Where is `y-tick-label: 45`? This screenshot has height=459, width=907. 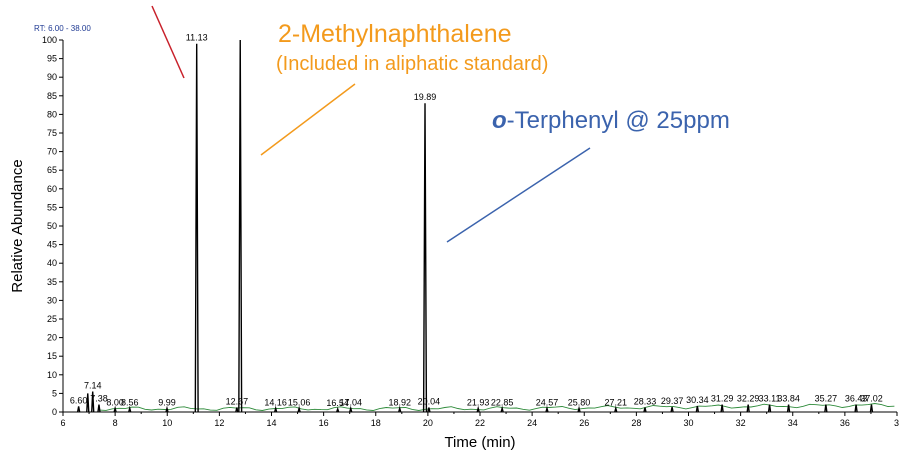 y-tick-label: 45 is located at coordinates (52, 245).